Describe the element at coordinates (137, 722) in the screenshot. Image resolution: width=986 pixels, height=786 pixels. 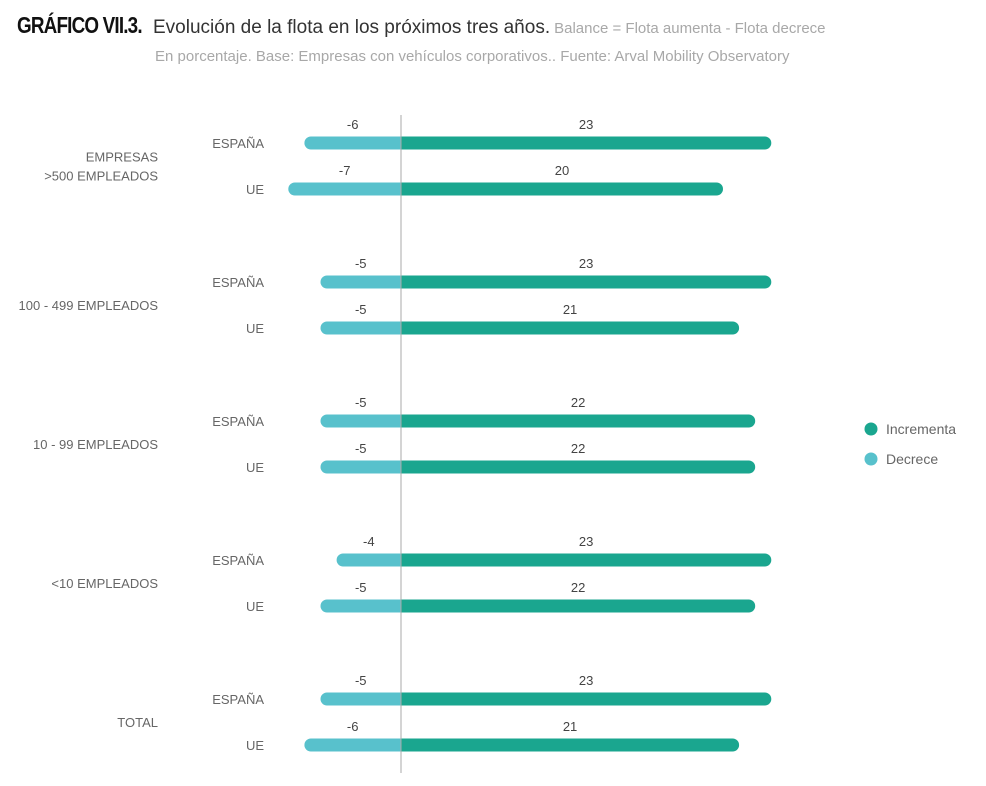
I see `group-label: TOTAL` at that location.